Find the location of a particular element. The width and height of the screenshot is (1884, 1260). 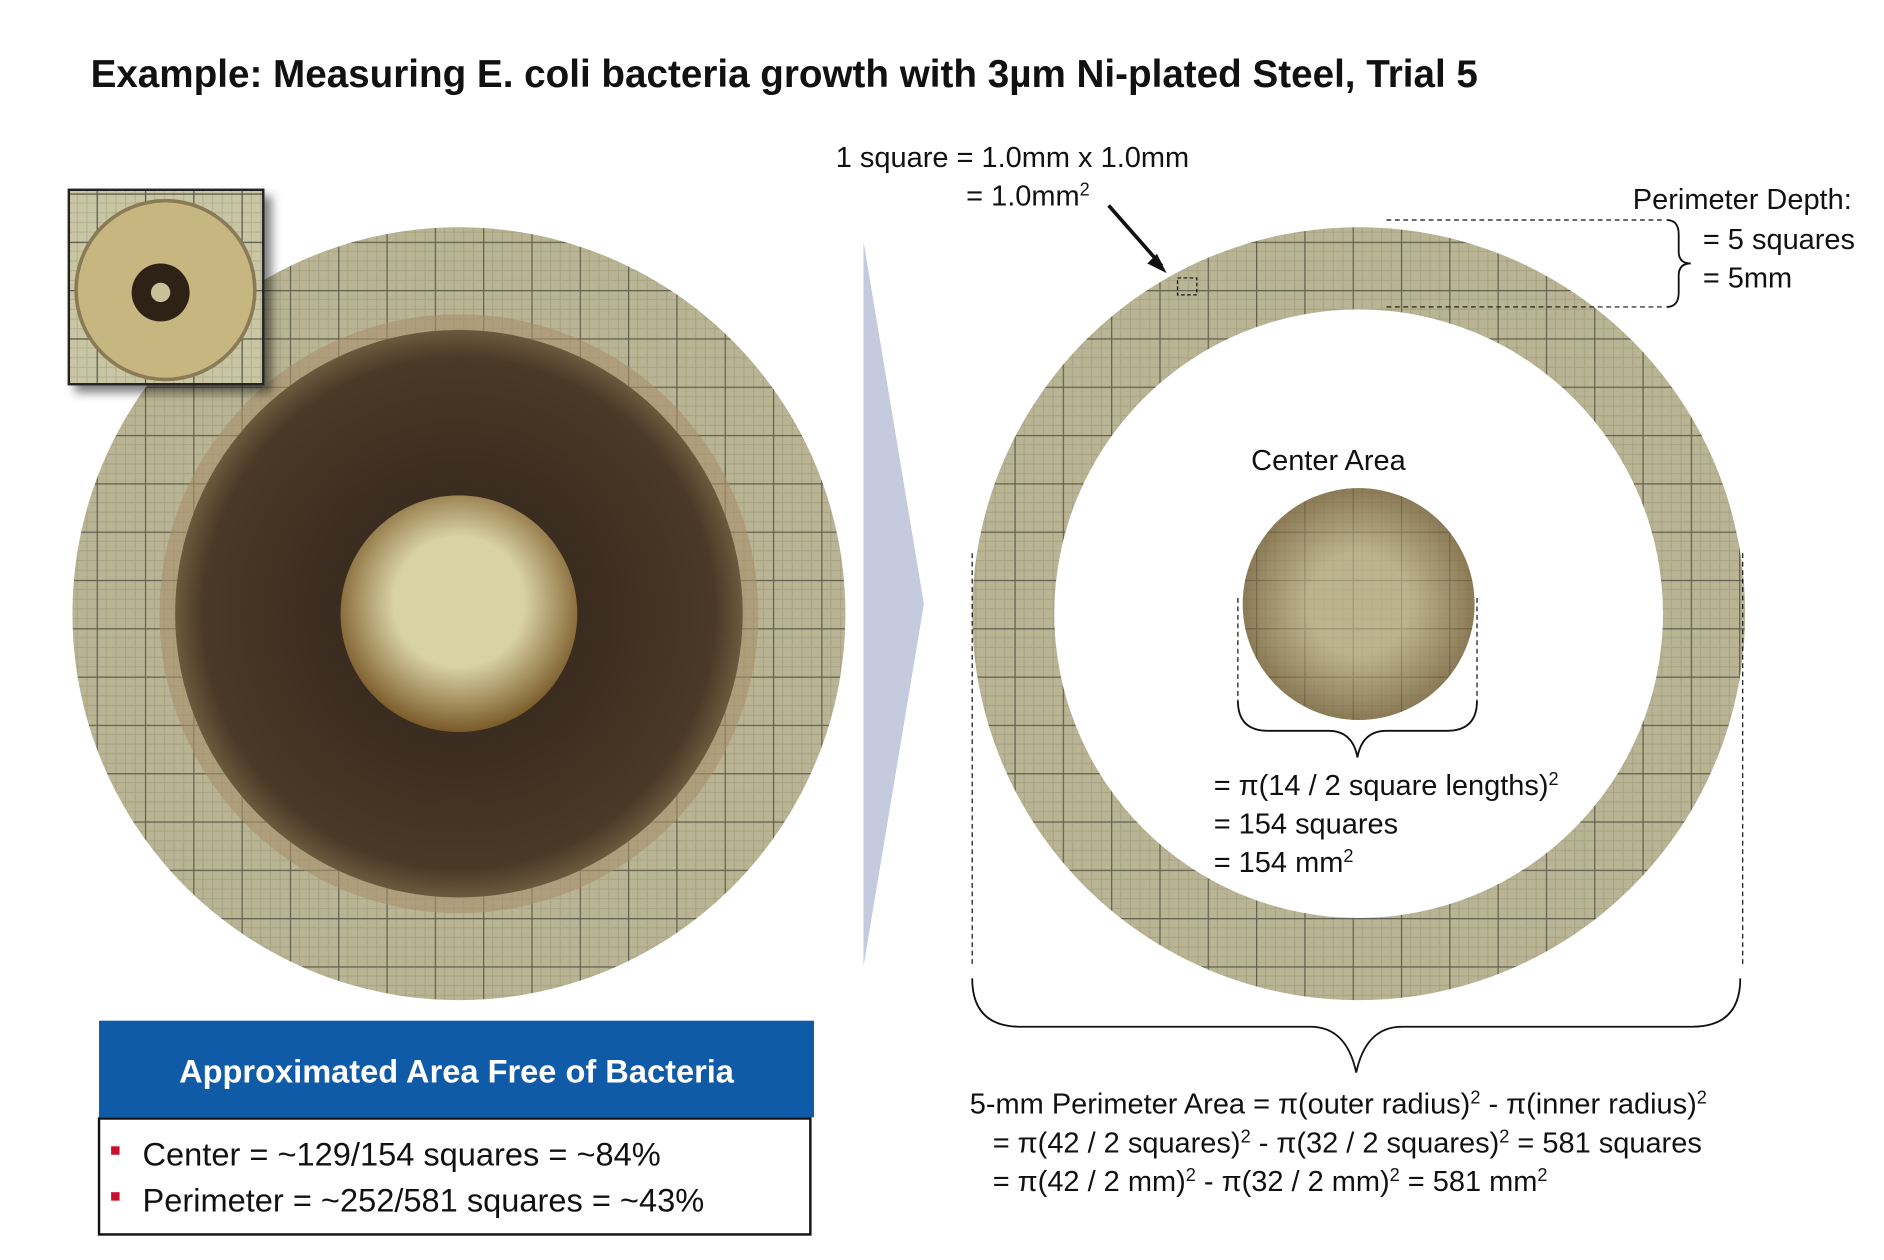

text-part: = 581 squares is located at coordinates (1605, 1143).